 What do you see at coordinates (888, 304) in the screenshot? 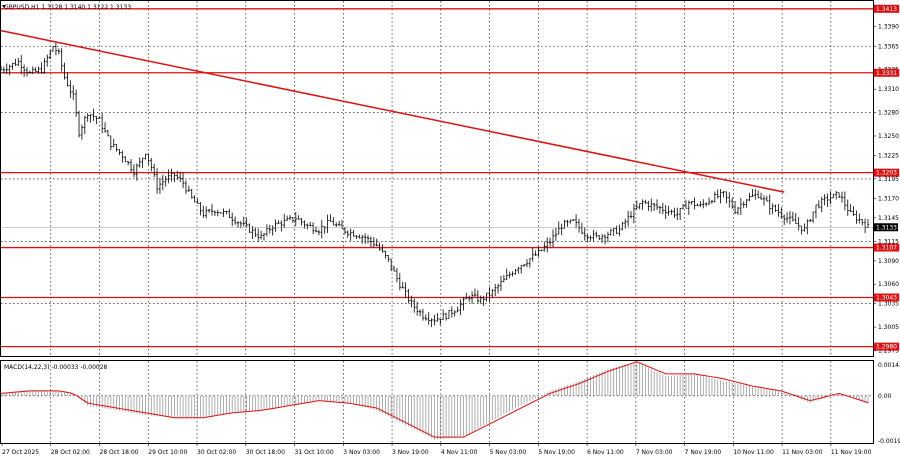
I see `price-axis-label: 1.3035` at bounding box center [888, 304].